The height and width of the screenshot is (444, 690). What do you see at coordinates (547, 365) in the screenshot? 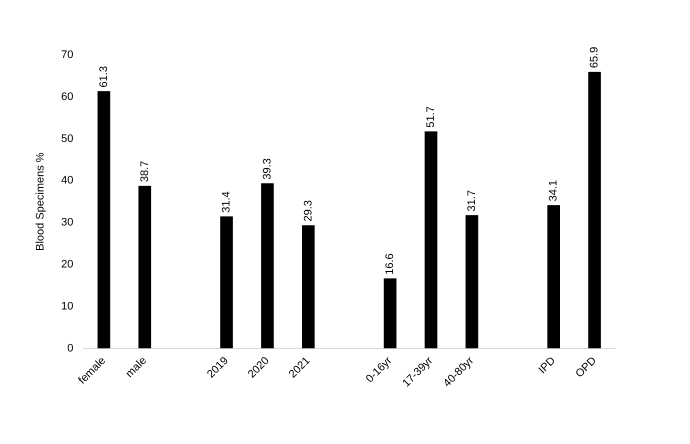
I see `x-tick-label: IPD` at bounding box center [547, 365].